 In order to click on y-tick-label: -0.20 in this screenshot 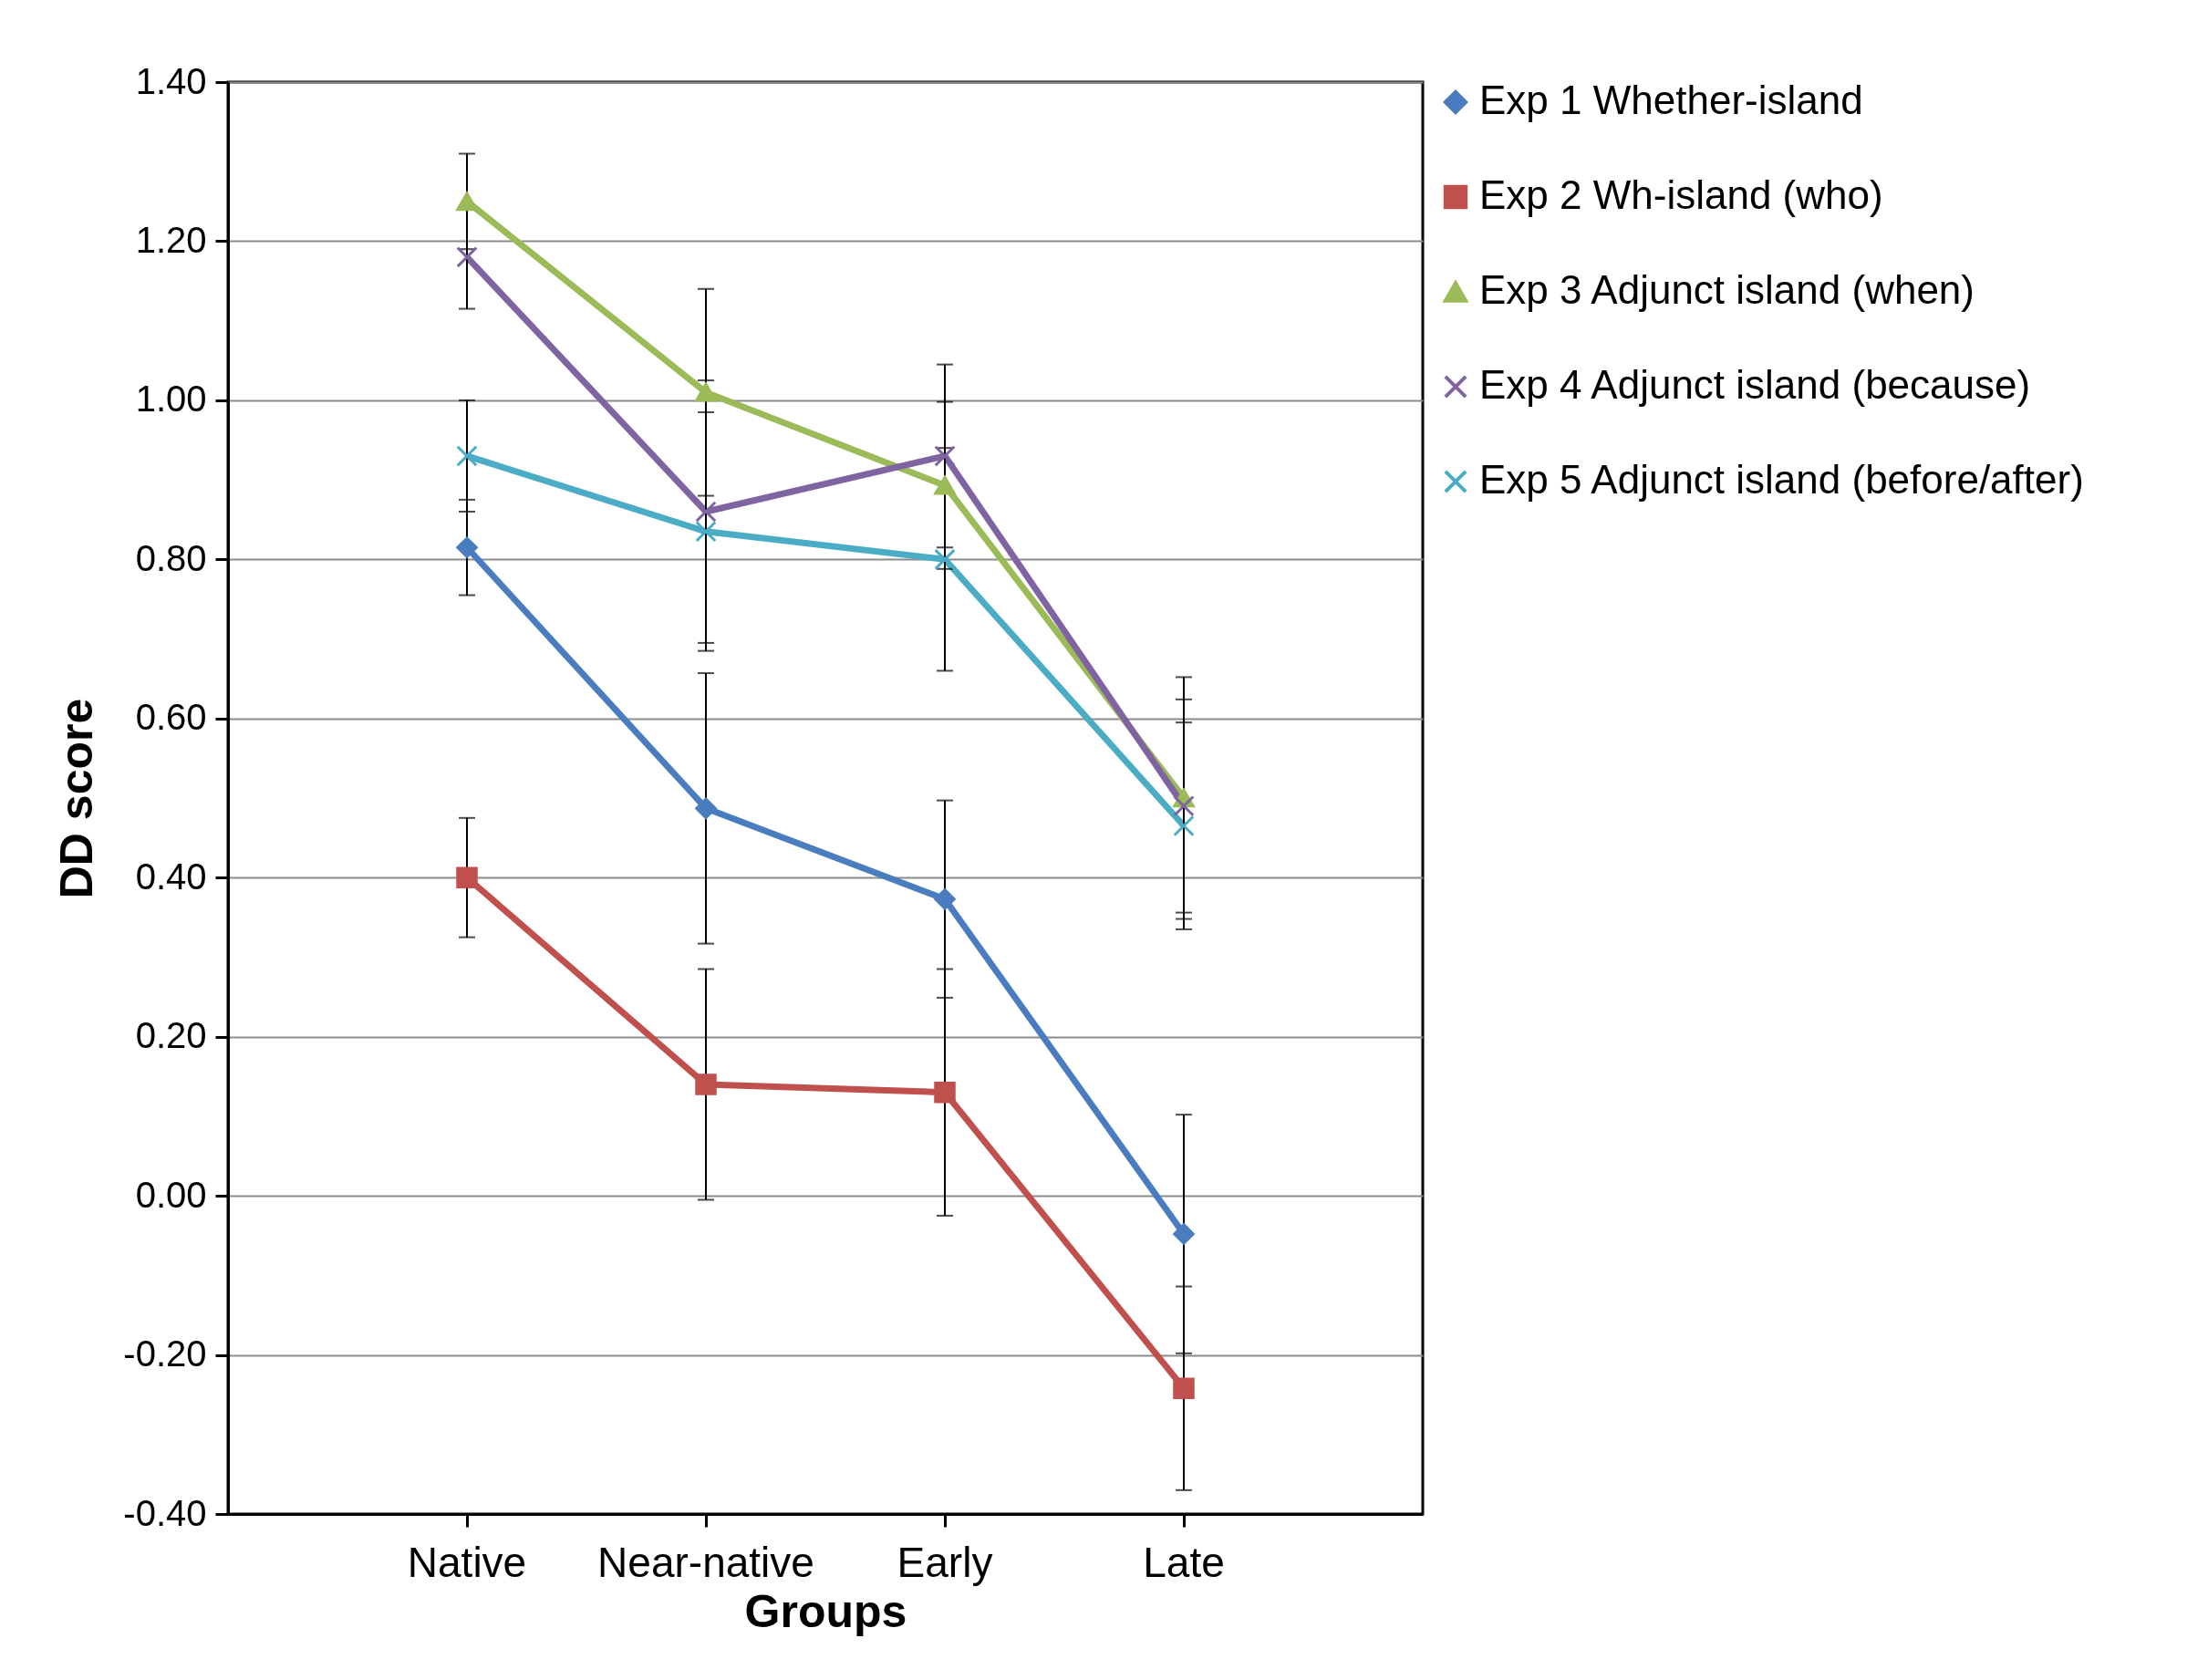, I will do `click(165, 1354)`.